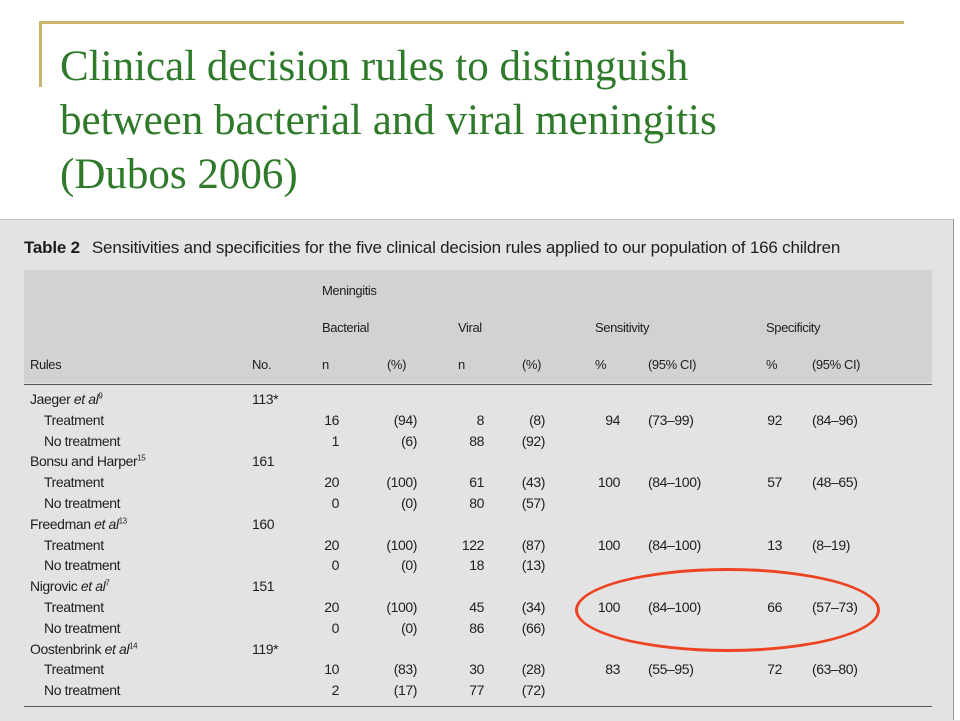 The height and width of the screenshot is (721, 960). I want to click on cell-spec: 57, so click(774, 482).